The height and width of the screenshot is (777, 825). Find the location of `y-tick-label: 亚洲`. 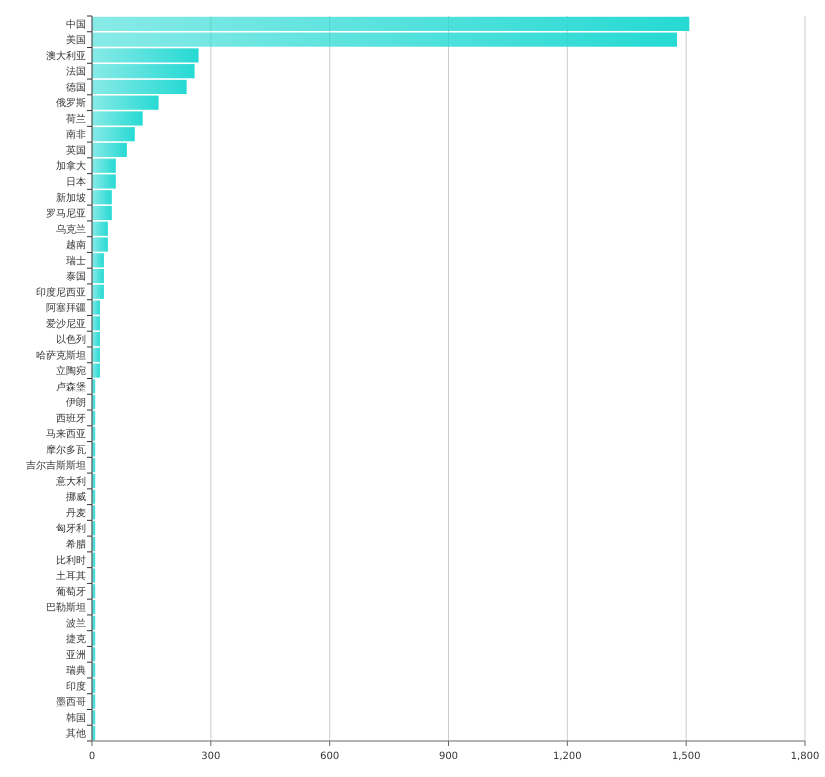

y-tick-label: 亚洲 is located at coordinates (76, 654).